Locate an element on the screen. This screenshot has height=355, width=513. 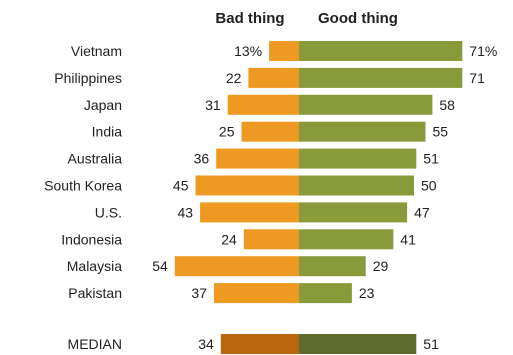
good-bar-pakistan is located at coordinates (325, 293).